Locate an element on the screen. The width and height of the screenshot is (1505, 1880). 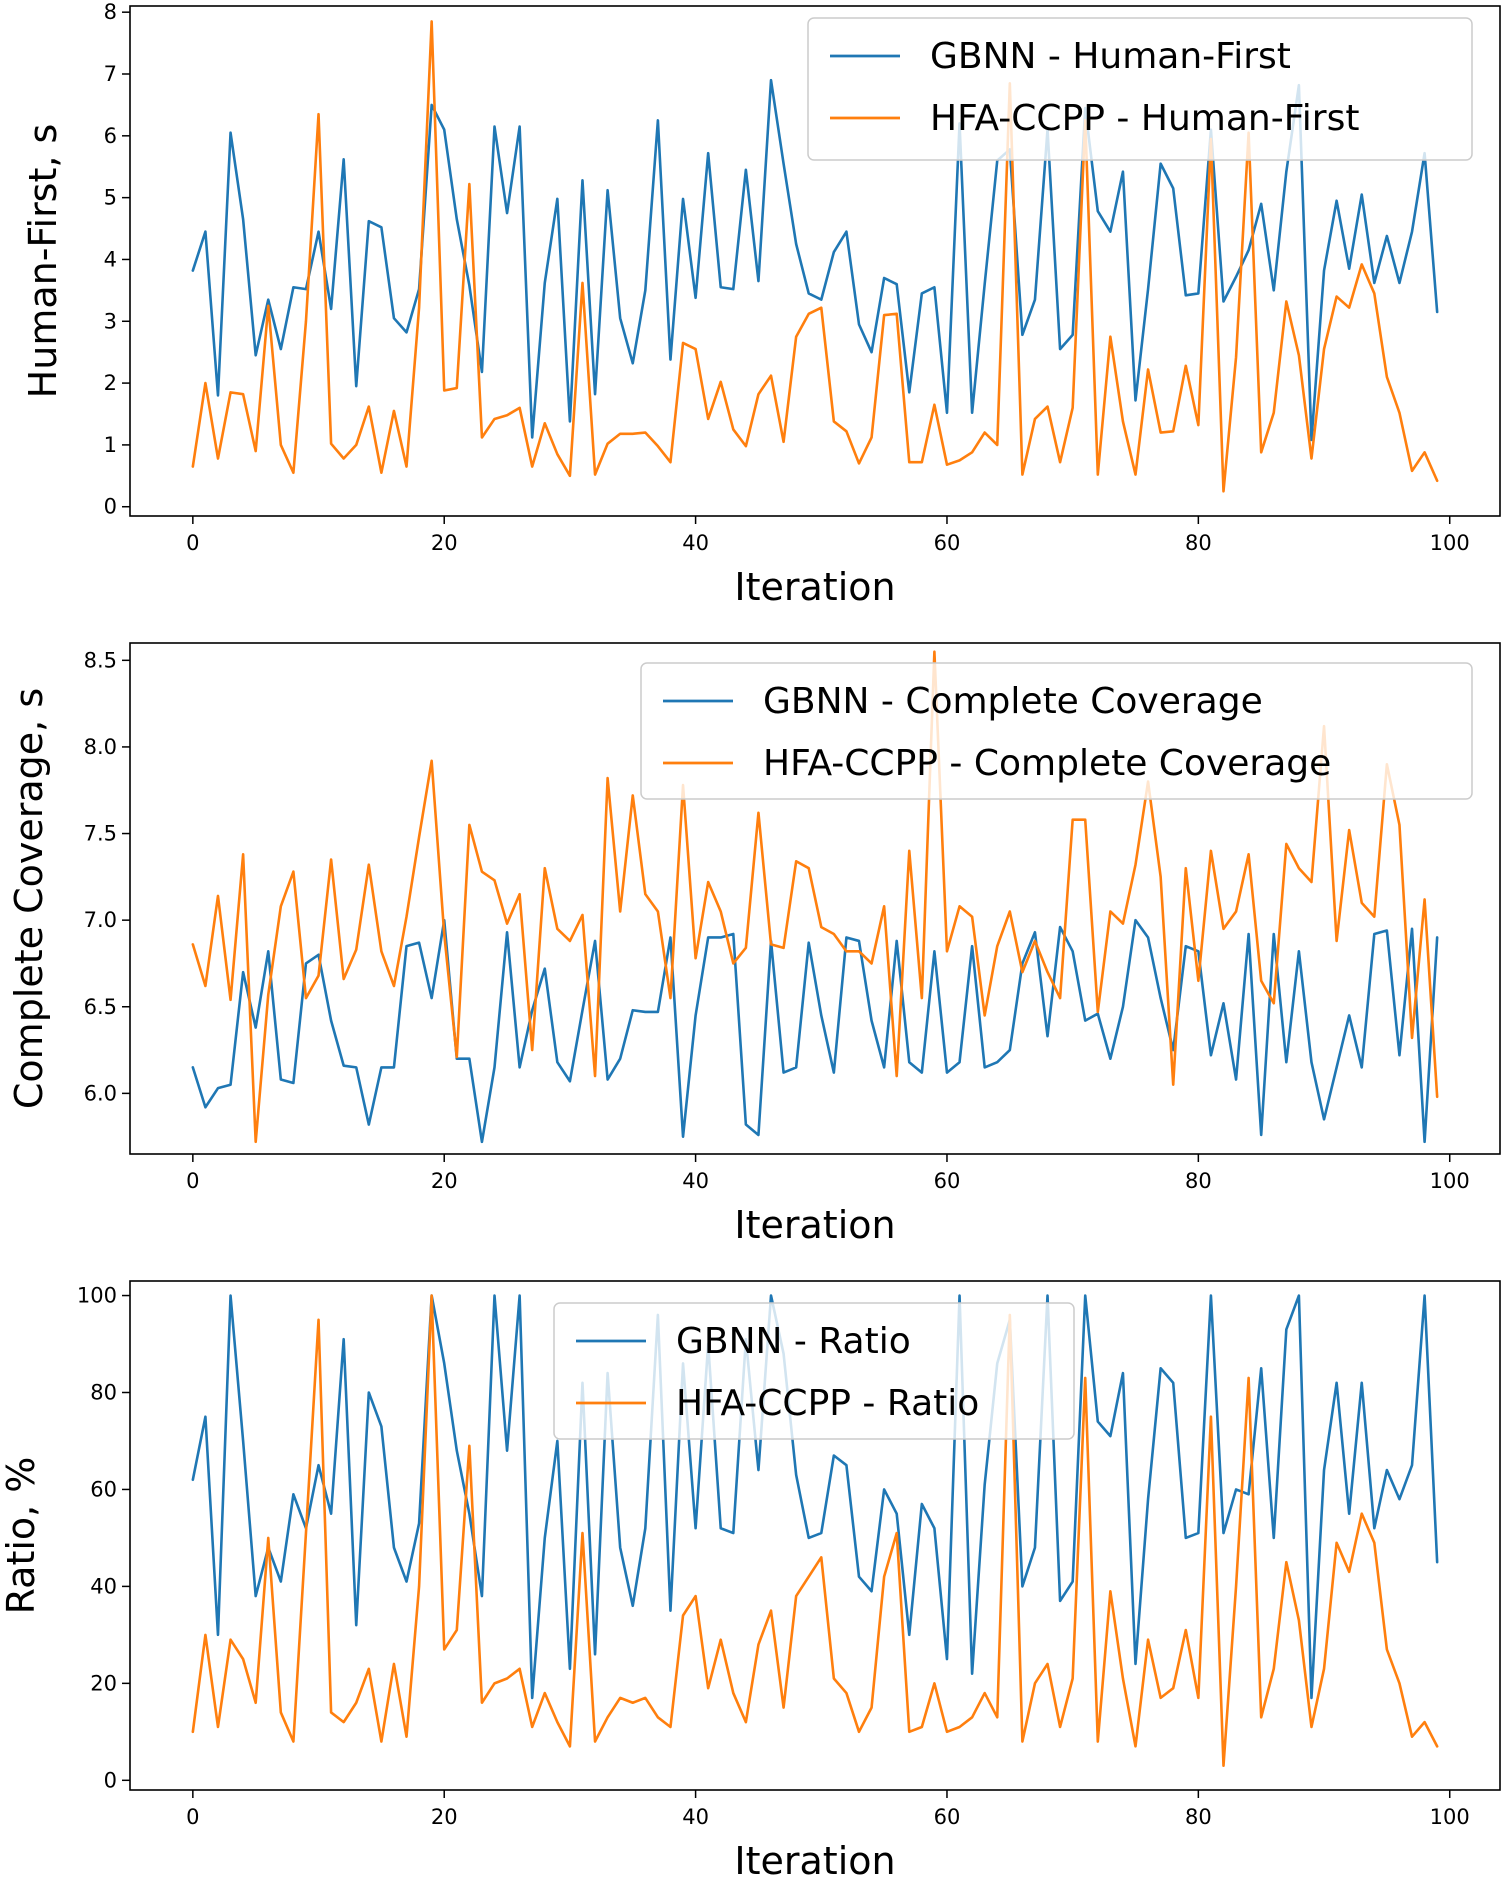
legend-label: HFA-CCPP - Ratio is located at coordinates (827, 1403).